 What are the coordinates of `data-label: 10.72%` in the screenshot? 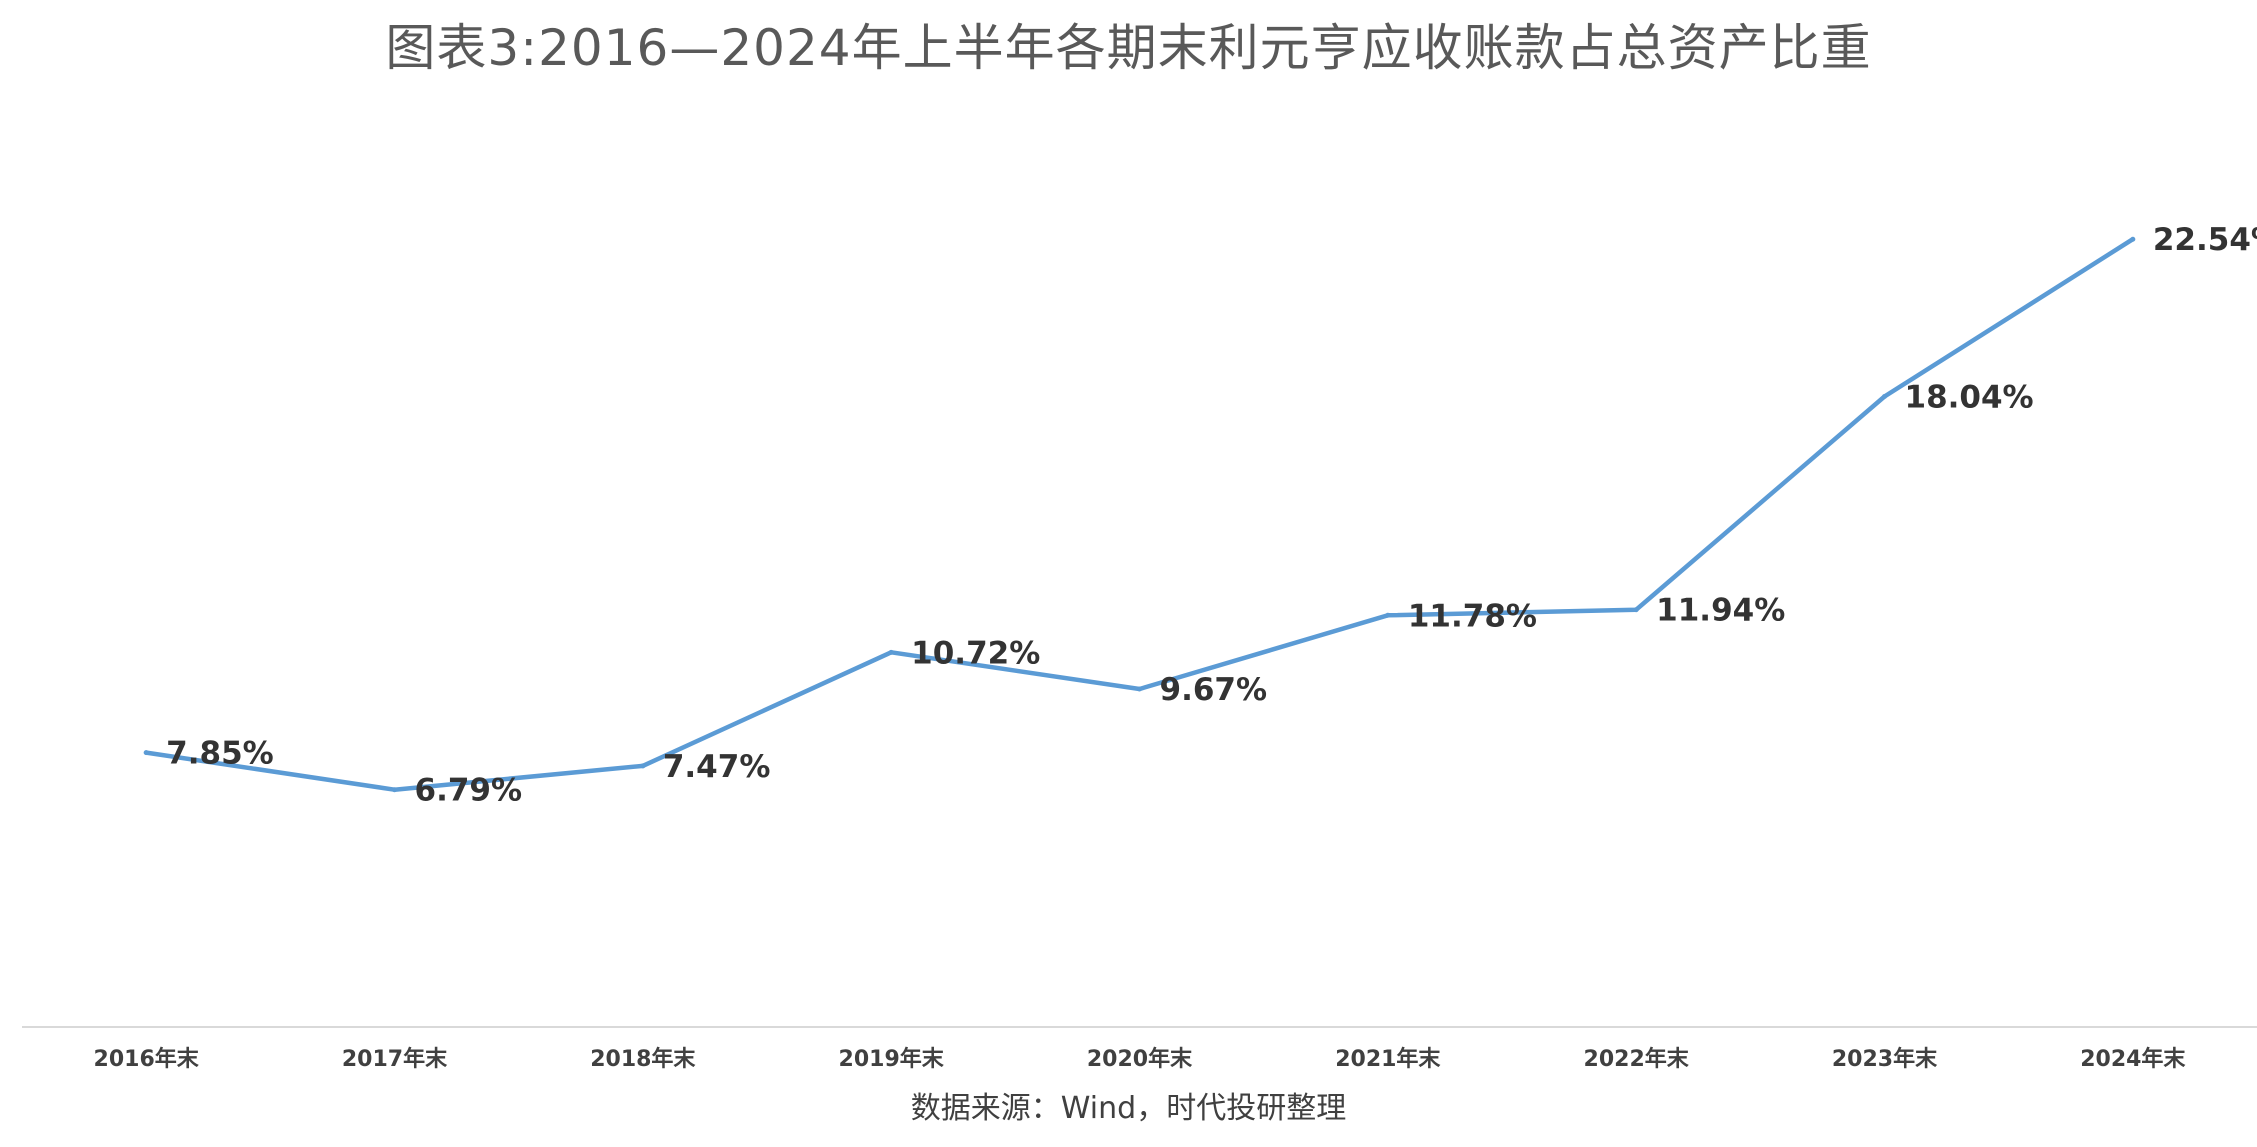 It's located at (975, 653).